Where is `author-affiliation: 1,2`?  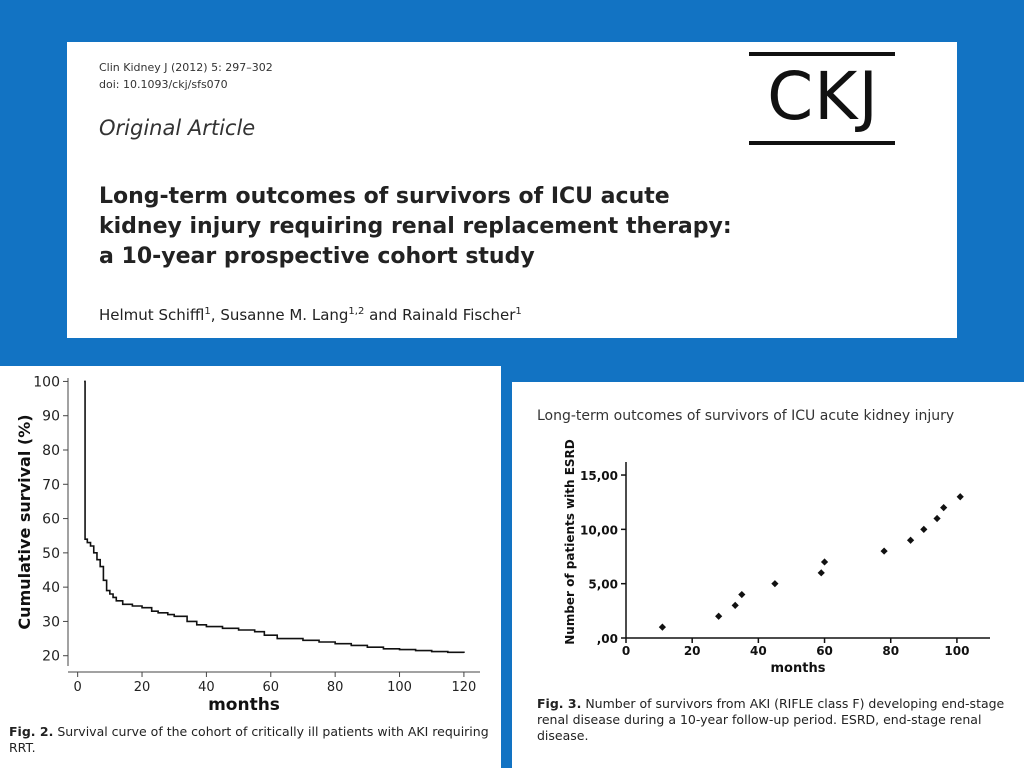
author-affiliation: 1,2 is located at coordinates (356, 311).